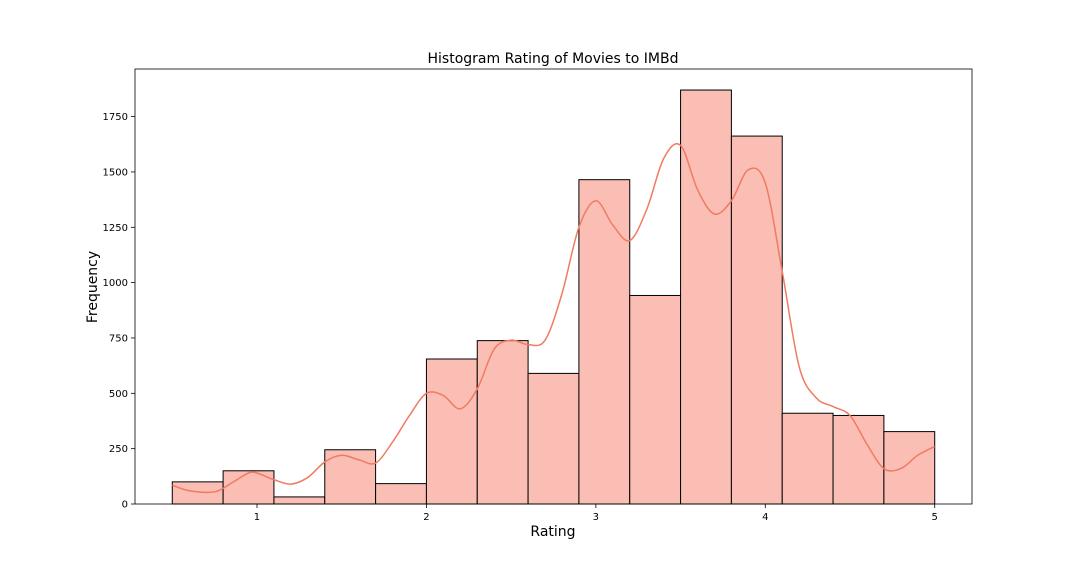 The image size is (1080, 576). Describe the element at coordinates (118, 338) in the screenshot. I see `y-tick-label: 750` at that location.